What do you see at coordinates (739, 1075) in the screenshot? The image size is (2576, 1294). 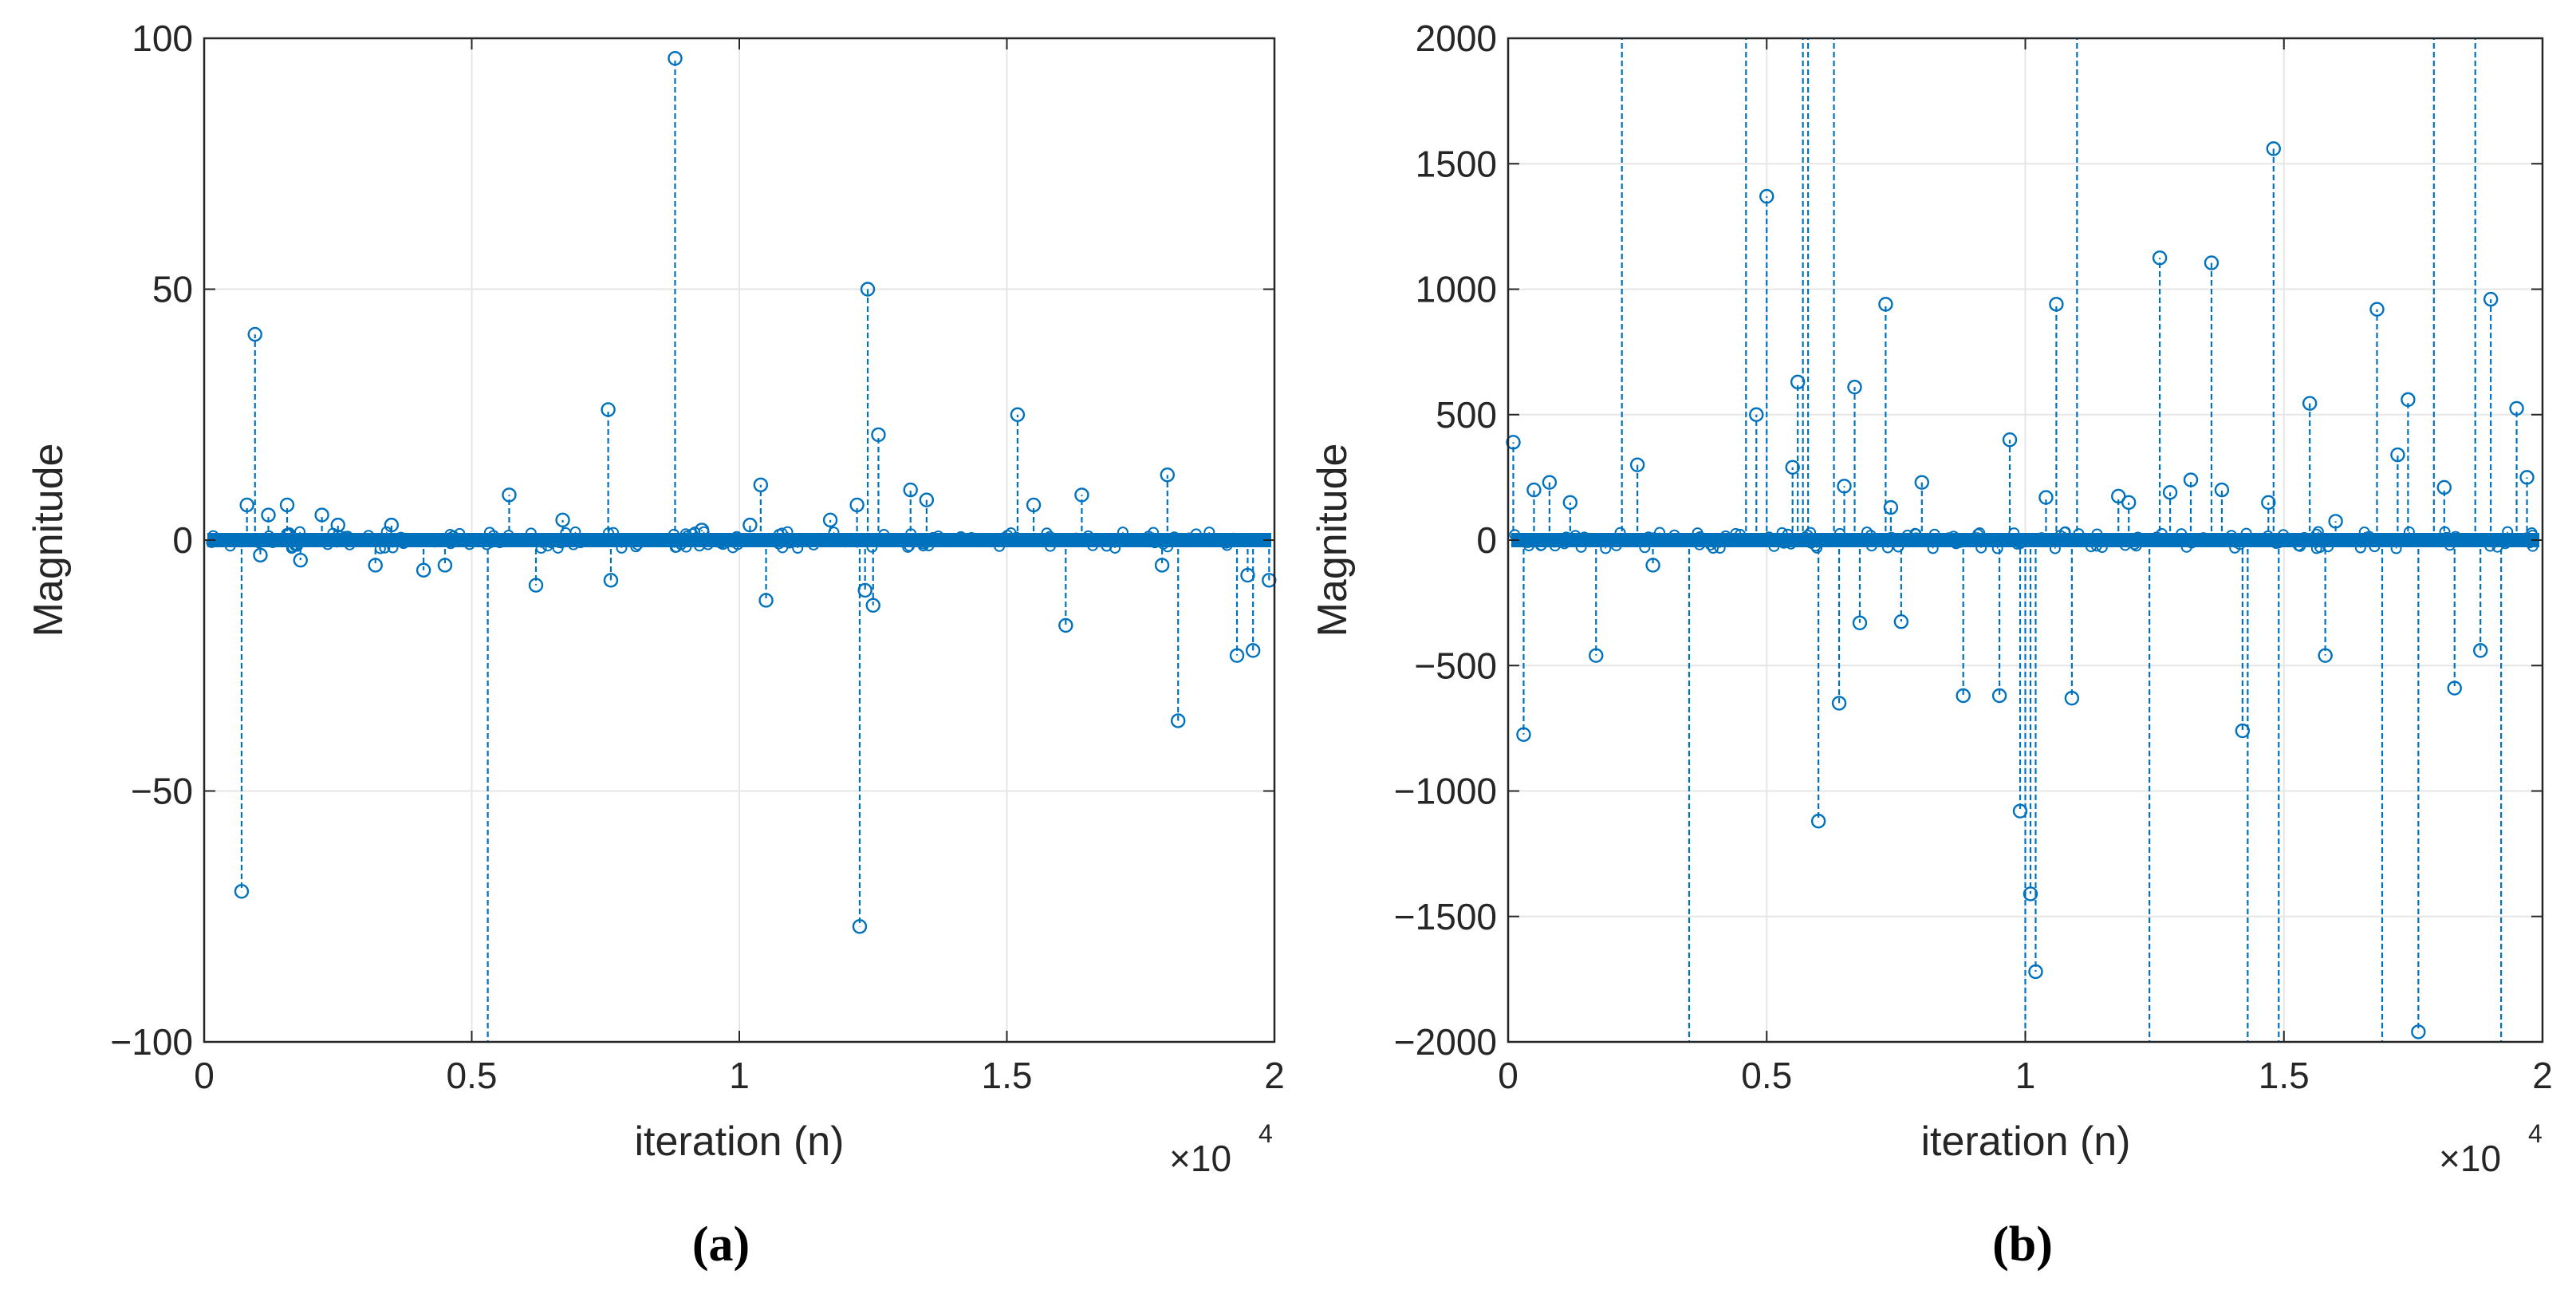 I see `x-tick-label: 1` at bounding box center [739, 1075].